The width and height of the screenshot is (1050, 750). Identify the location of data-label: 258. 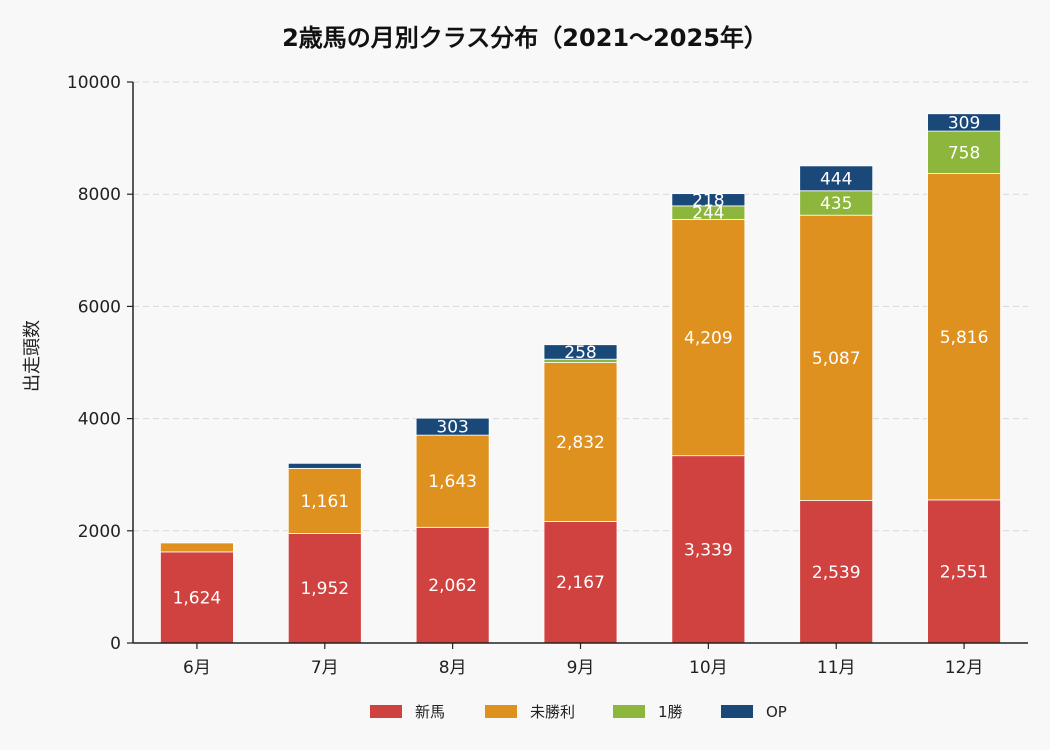
(580, 353).